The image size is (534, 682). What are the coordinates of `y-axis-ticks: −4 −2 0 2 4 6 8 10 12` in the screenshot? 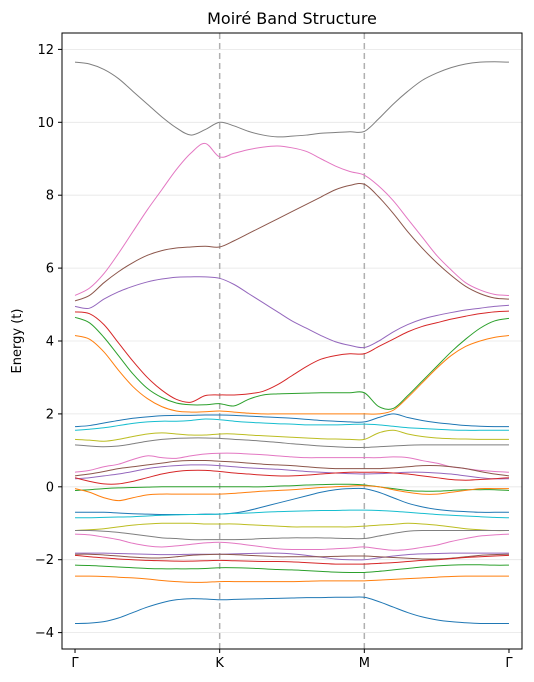 It's located at (48, 342).